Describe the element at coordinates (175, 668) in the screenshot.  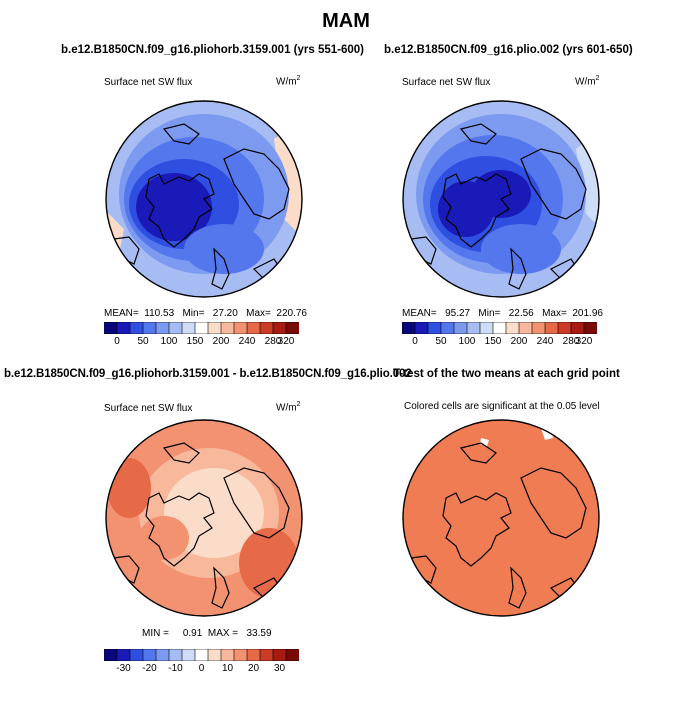
I see `colorbar-tick-label: -10` at that location.